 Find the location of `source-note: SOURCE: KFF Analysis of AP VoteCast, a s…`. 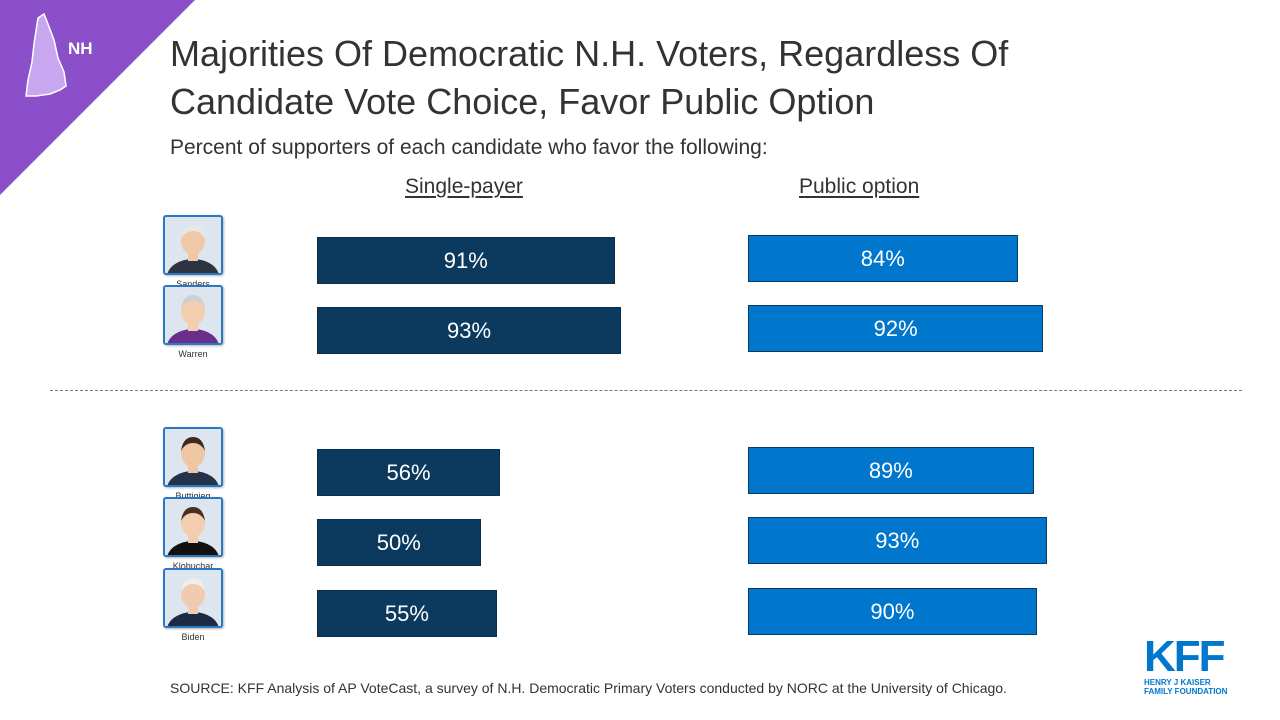

source-note: SOURCE: KFF Analysis of AP VoteCast, a s… is located at coordinates (588, 688).